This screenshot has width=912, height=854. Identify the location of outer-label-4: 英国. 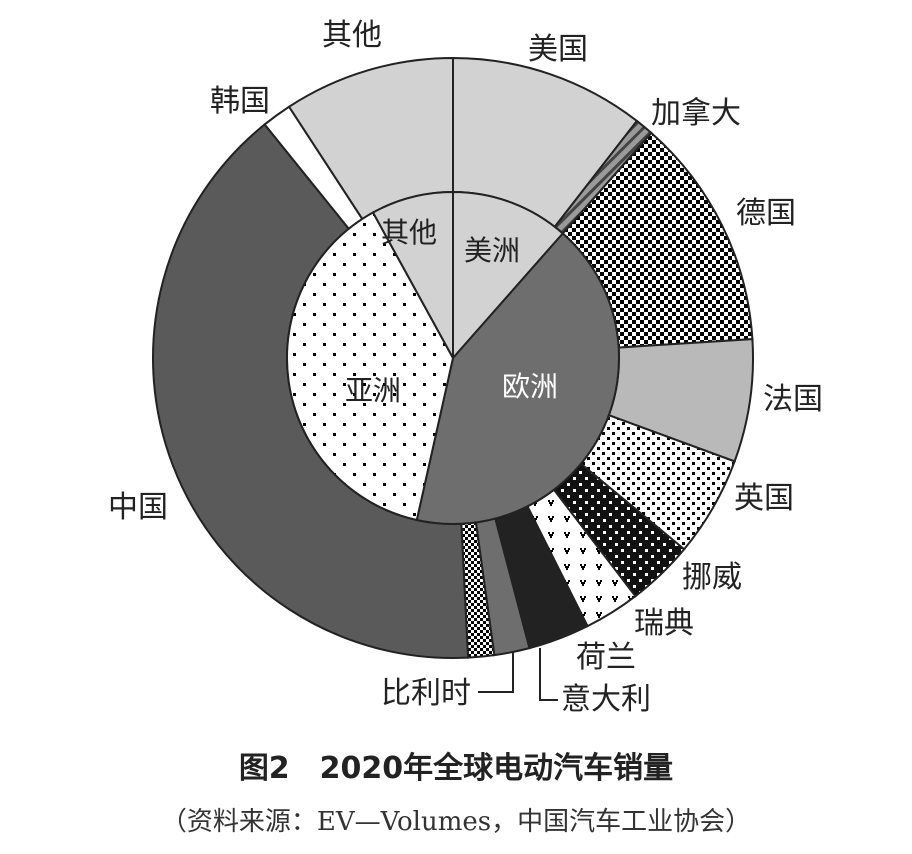
(764, 498).